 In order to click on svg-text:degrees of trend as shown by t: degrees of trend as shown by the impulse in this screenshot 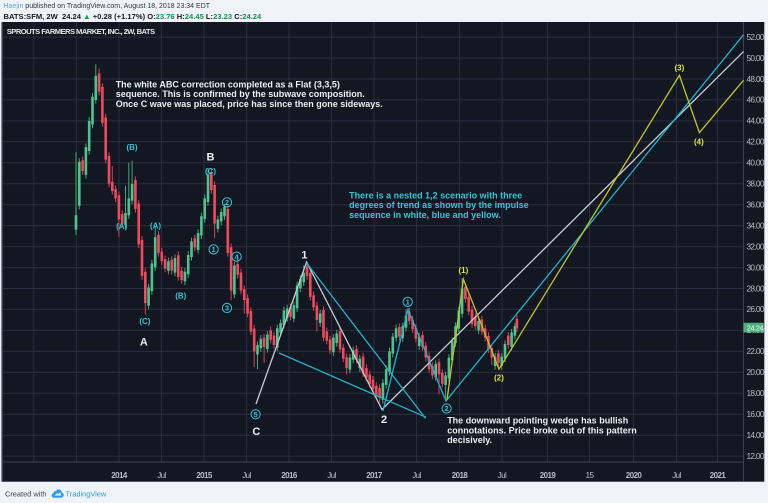, I will do `click(439, 205)`.